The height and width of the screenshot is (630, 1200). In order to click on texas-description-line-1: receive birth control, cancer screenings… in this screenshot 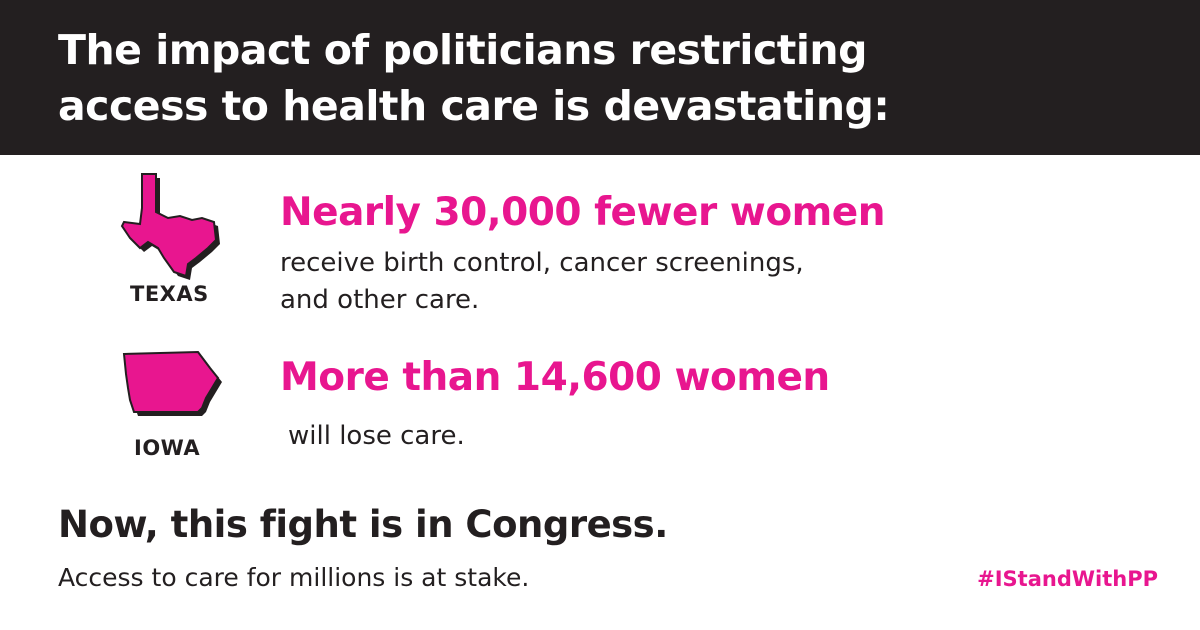, I will do `click(542, 263)`.